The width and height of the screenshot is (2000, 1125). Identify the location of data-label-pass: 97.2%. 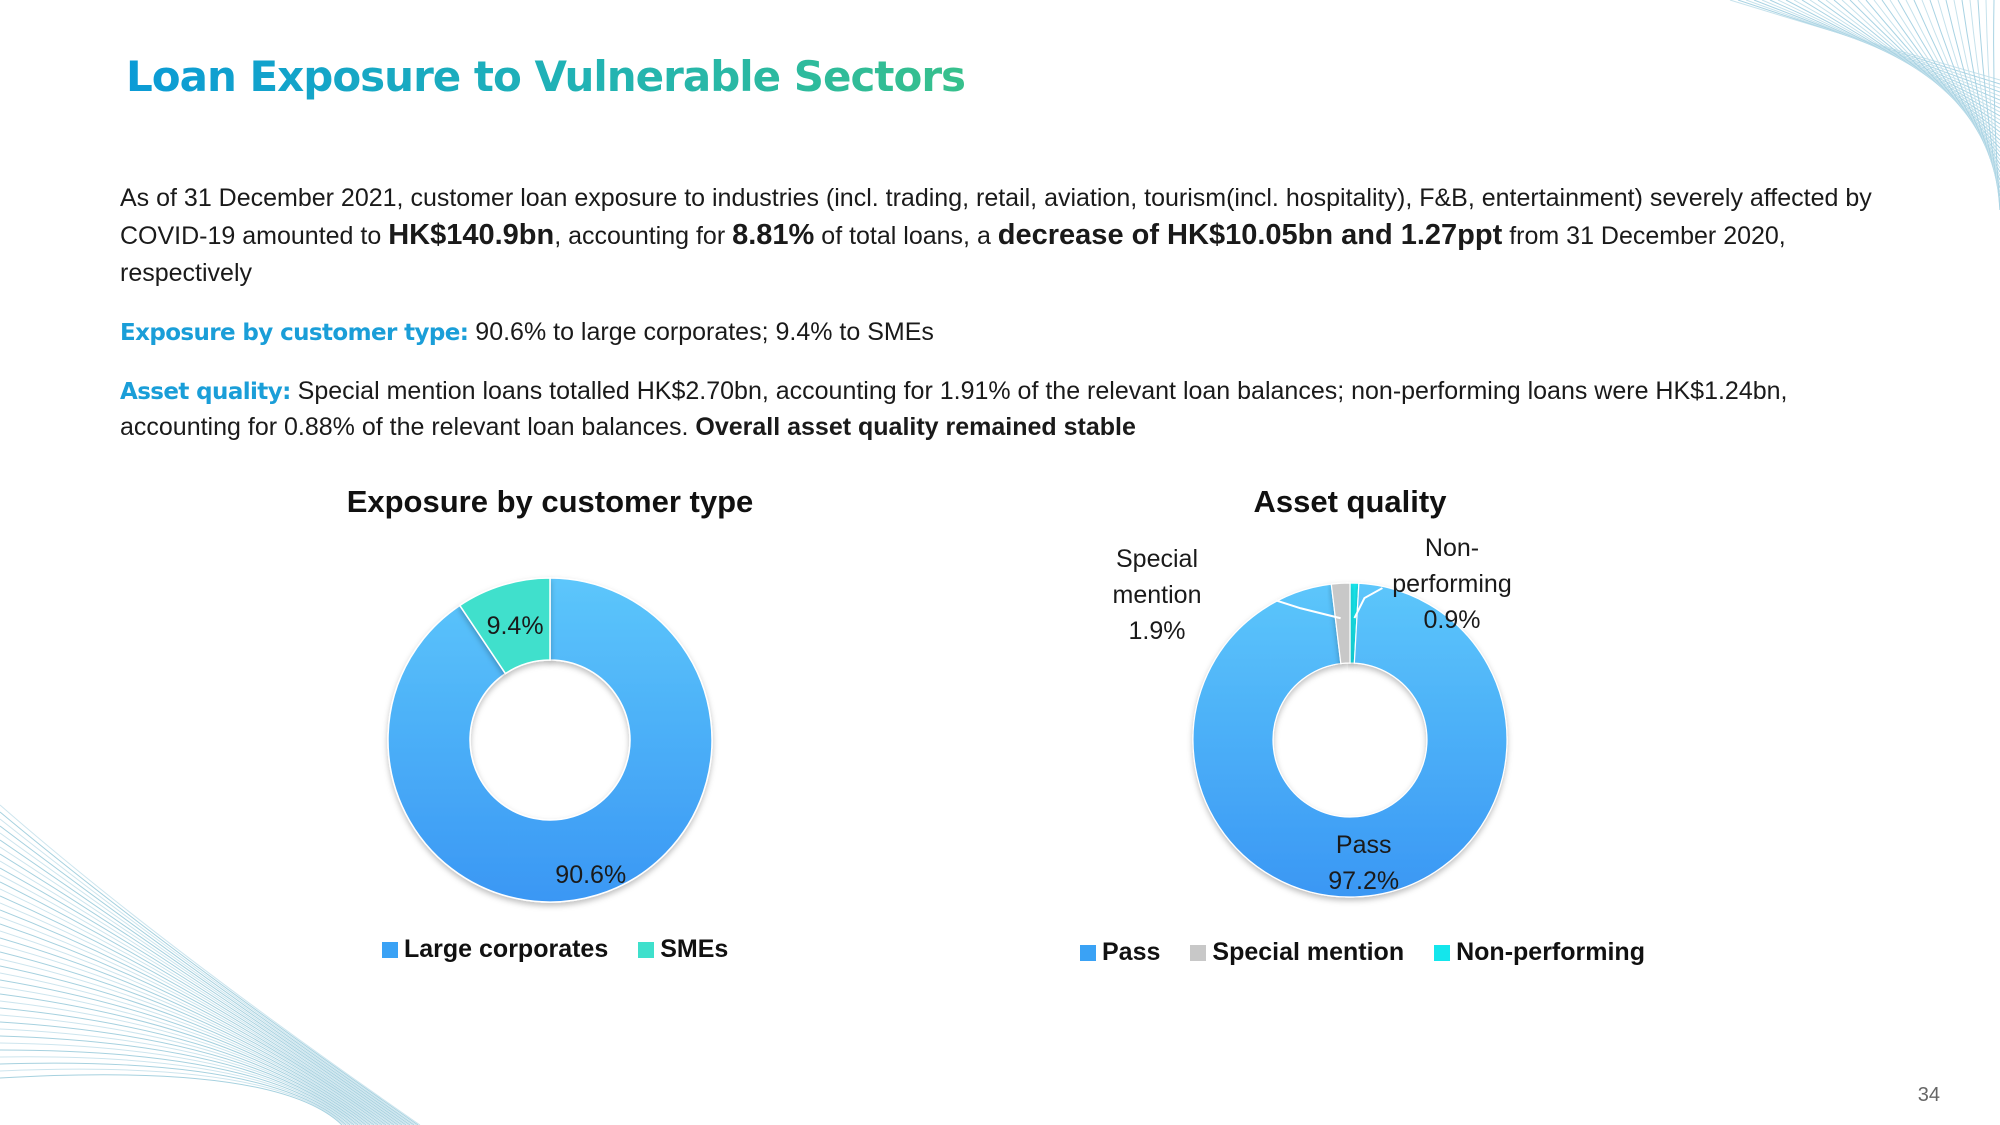
(1363, 881).